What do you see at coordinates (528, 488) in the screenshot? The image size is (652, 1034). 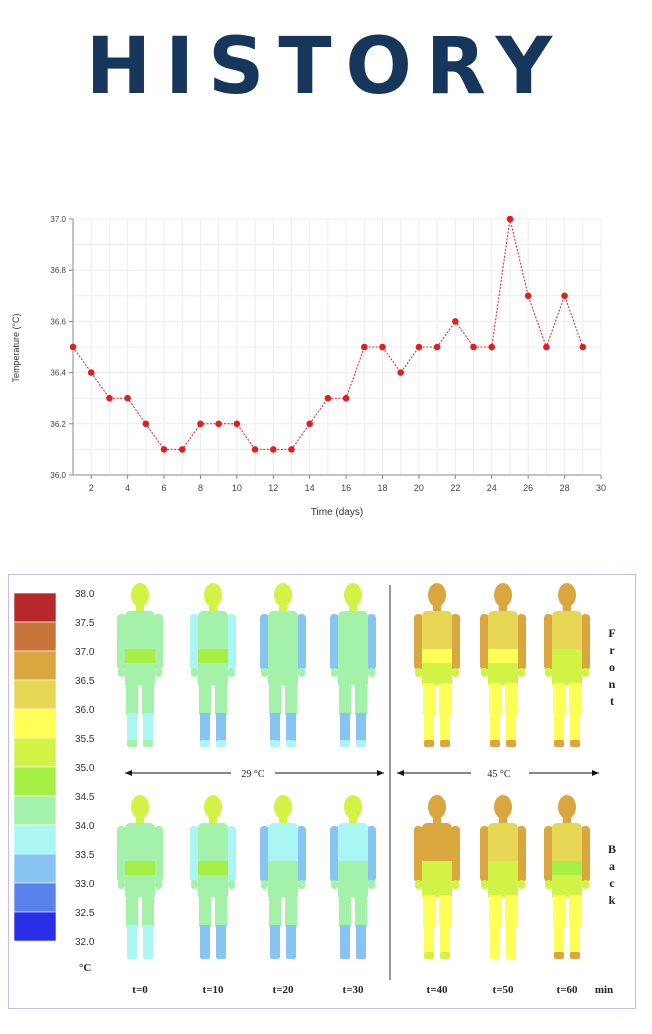 I see `x-tick-label: 26` at bounding box center [528, 488].